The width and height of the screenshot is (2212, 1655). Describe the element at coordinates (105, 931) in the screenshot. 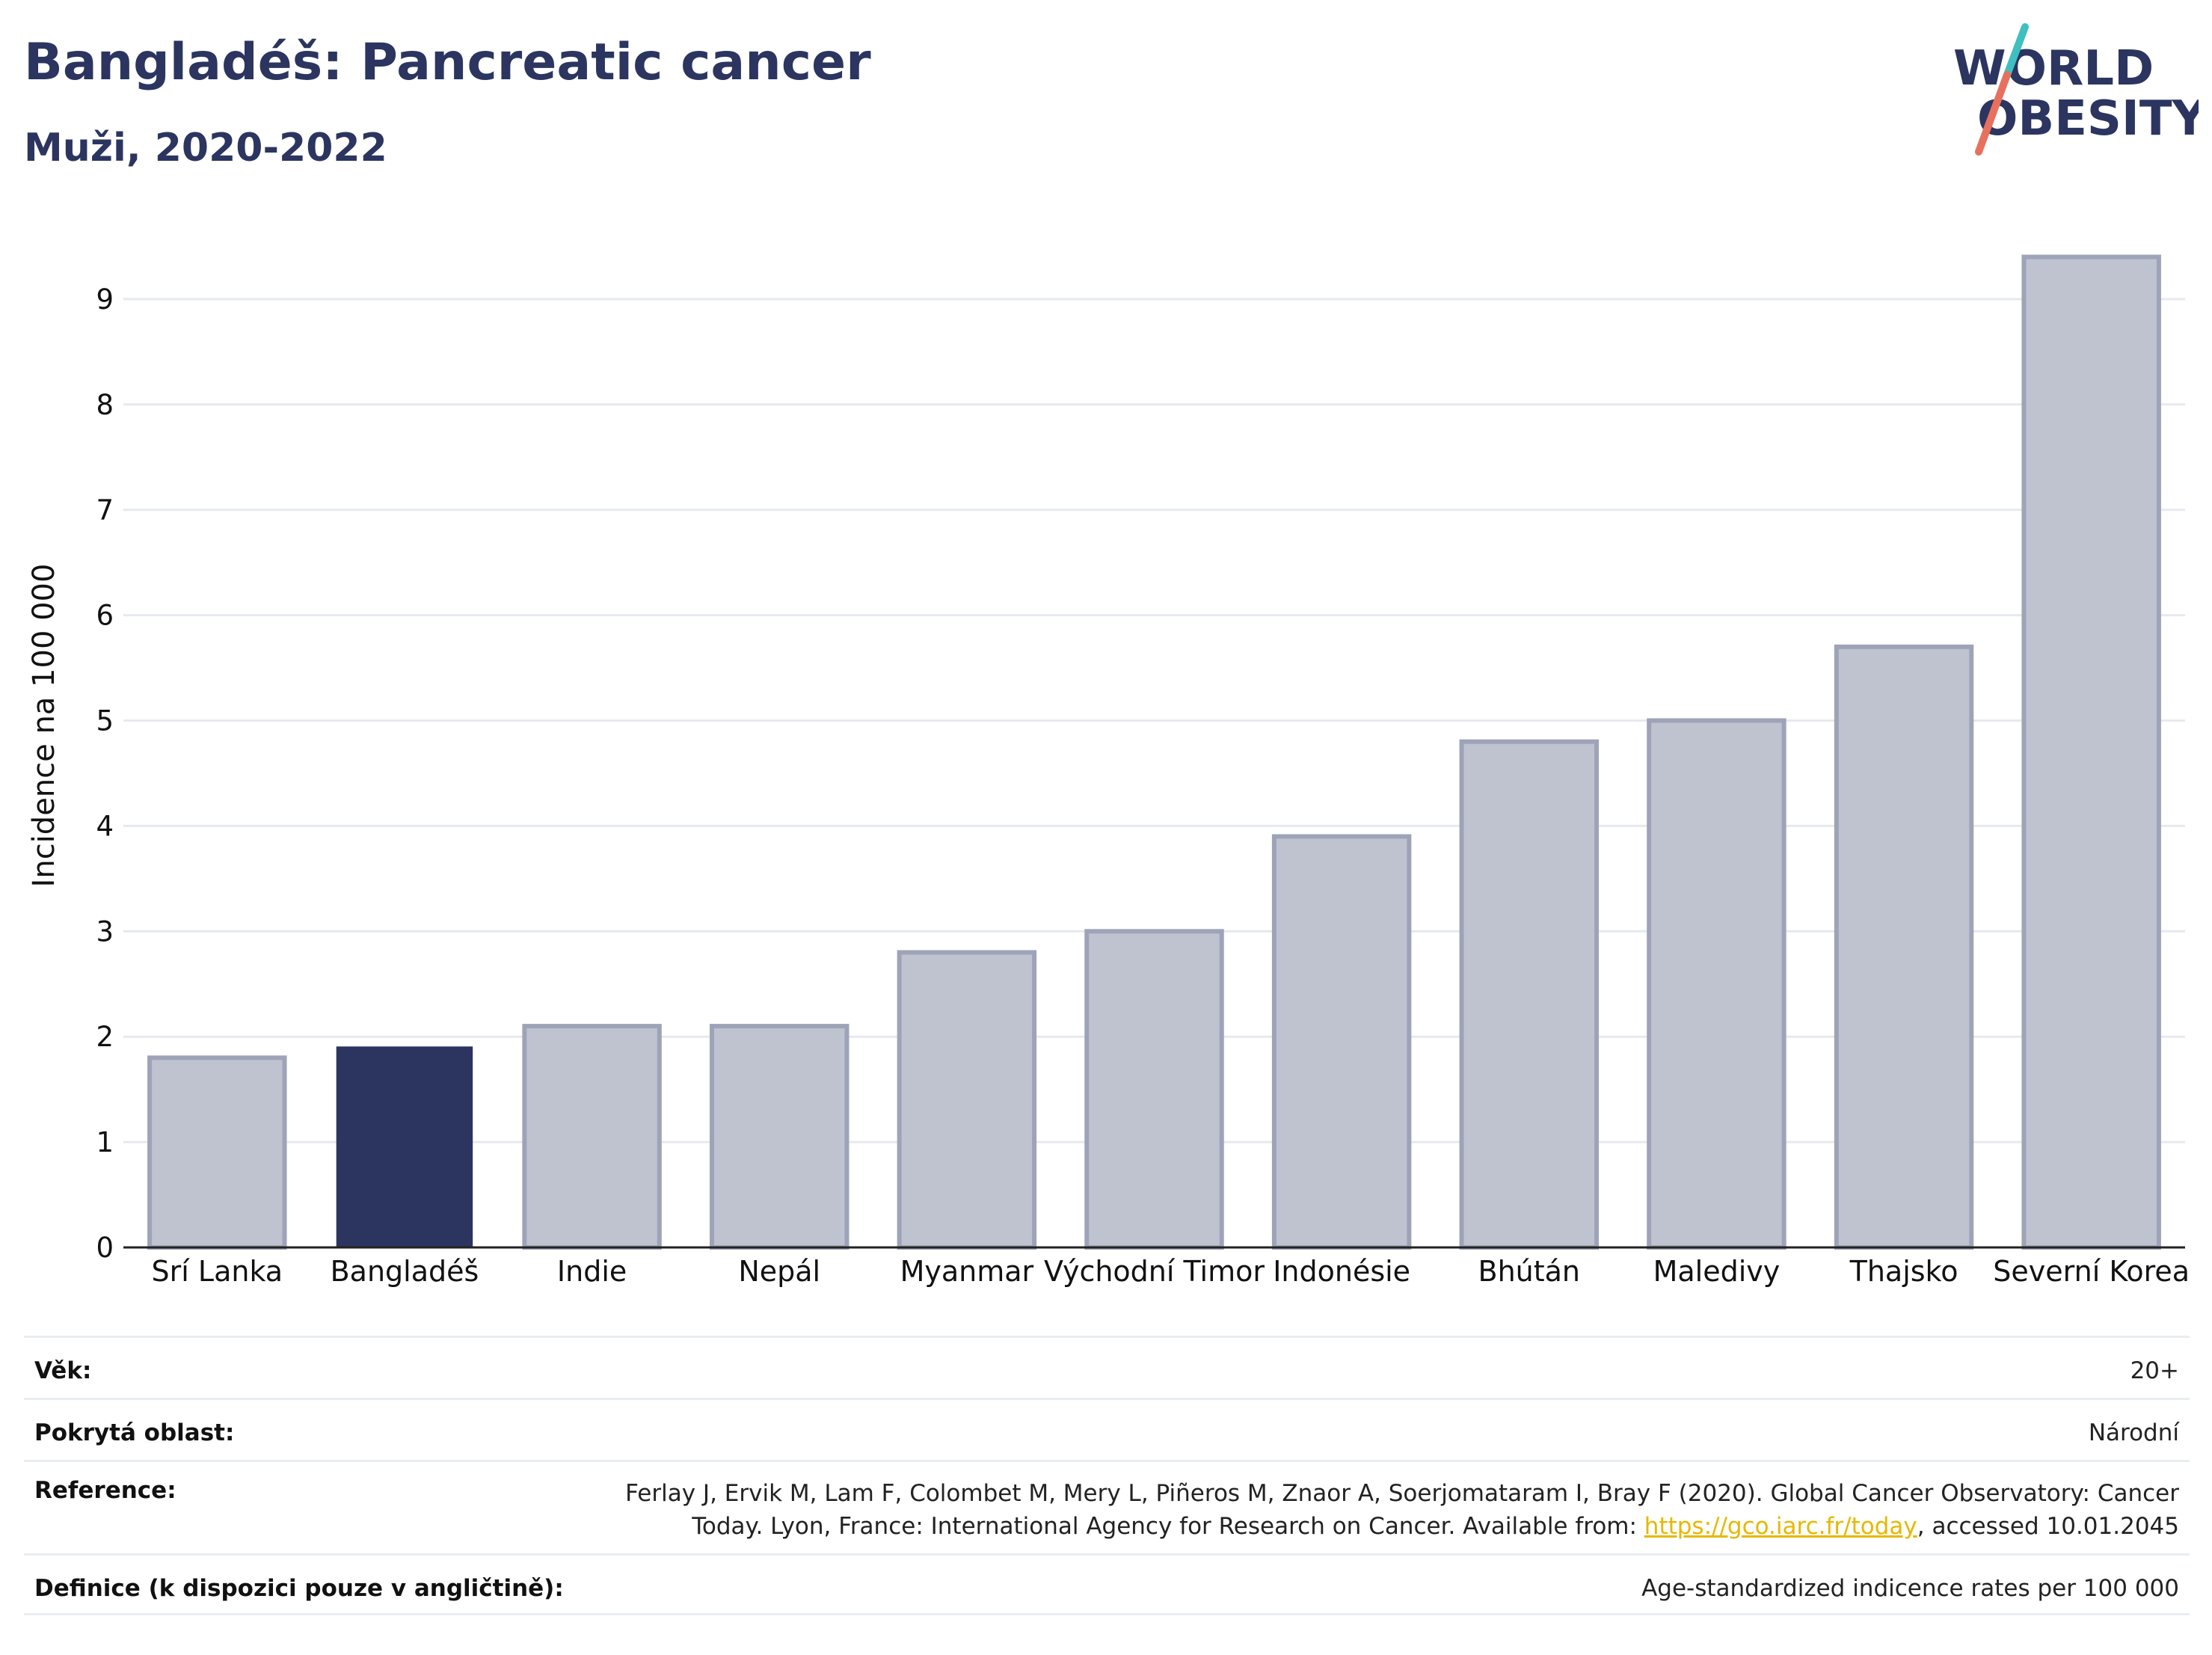

I see `y-tick-label: 3` at that location.